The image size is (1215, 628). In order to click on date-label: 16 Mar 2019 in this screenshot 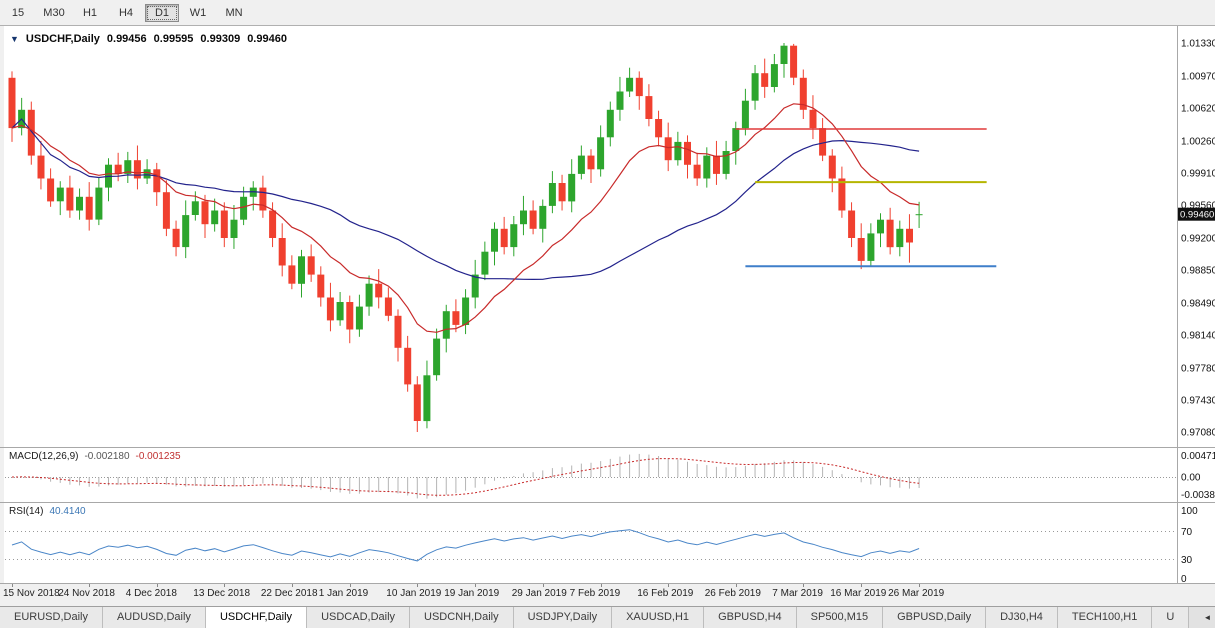, I will do `click(858, 593)`.